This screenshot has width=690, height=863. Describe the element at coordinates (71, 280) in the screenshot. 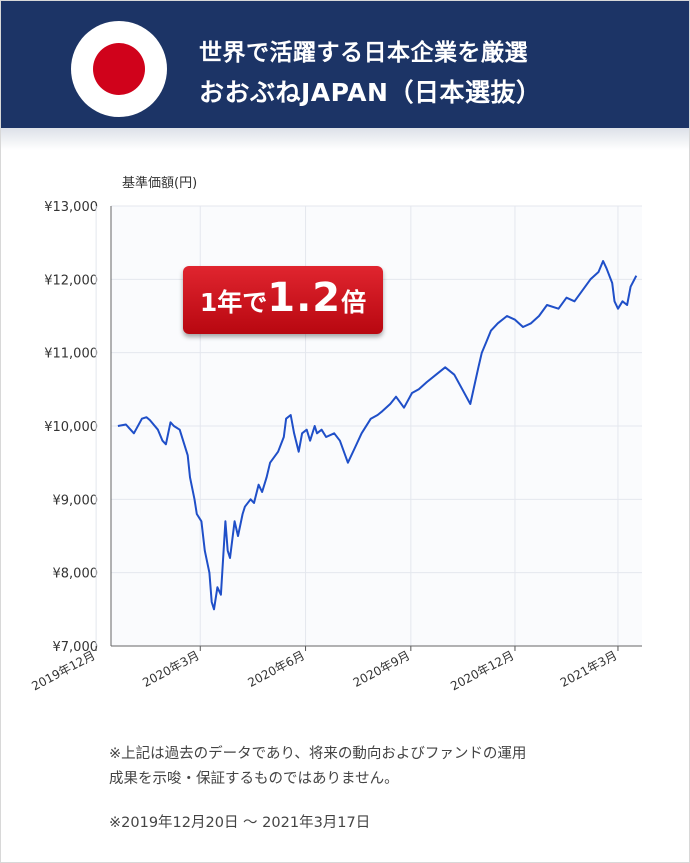

I see `y-tick-label: ¥12,000` at that location.